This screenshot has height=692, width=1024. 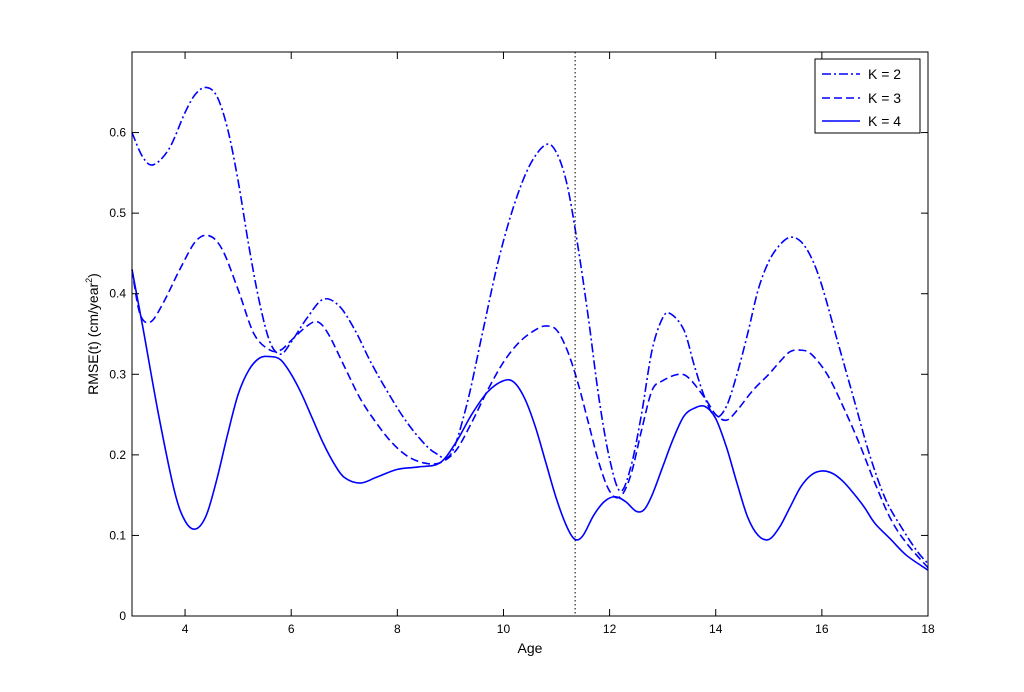 What do you see at coordinates (610, 629) in the screenshot?
I see `x-tick-label: 12` at bounding box center [610, 629].